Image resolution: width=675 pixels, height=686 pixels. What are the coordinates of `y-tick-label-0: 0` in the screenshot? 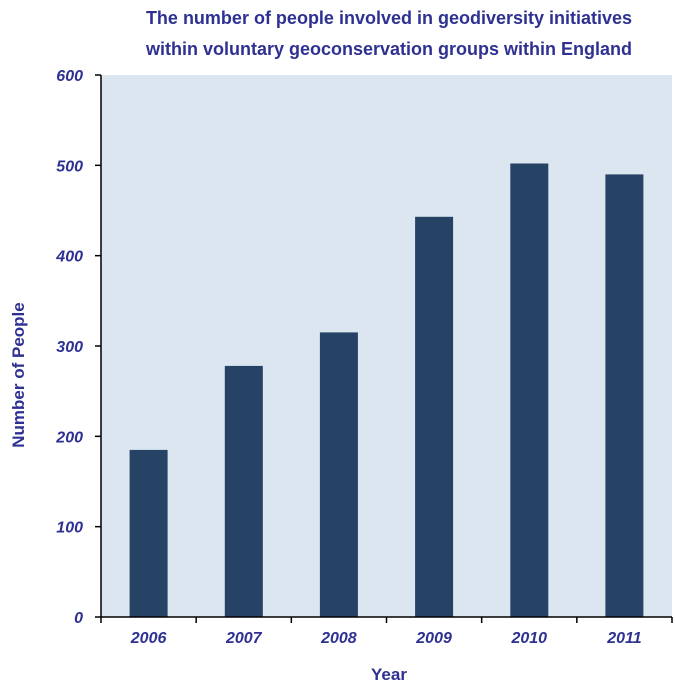 It's located at (78, 618).